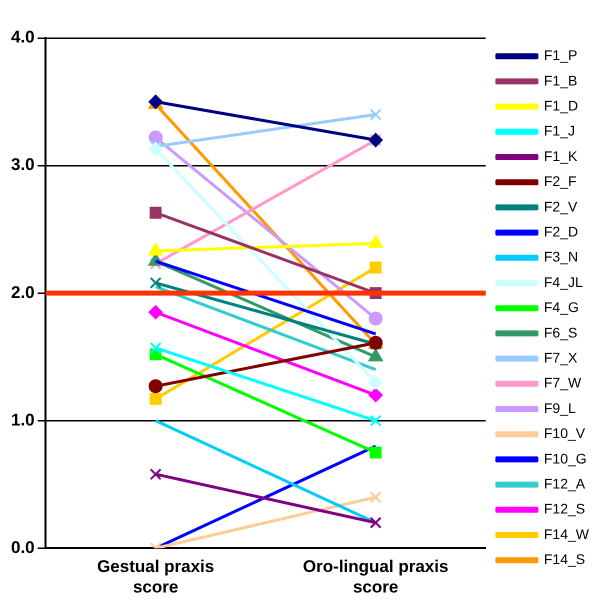 This screenshot has width=607, height=609. I want to click on legend-label: F2_F, so click(560, 181).